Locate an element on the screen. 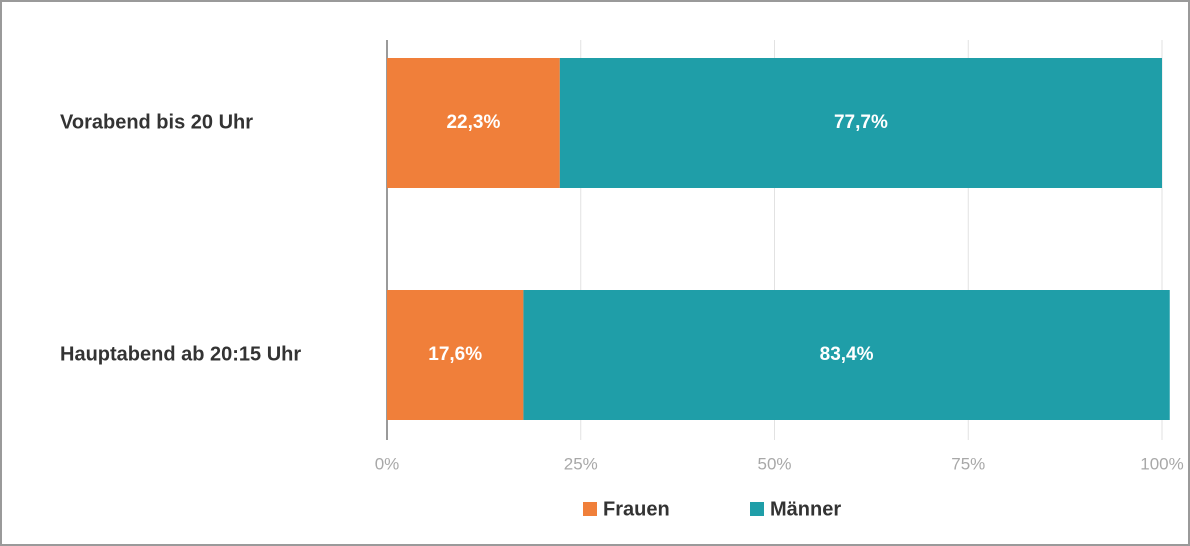 The height and width of the screenshot is (546, 1190). data-label: 83,4% is located at coordinates (847, 354).